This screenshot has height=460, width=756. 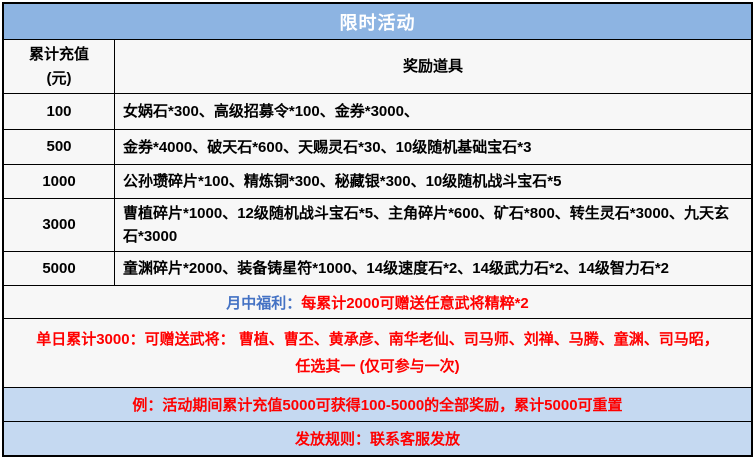 What do you see at coordinates (271, 111) in the screenshot?
I see `reward-cell: 女娲石*300、高级招募令*100、金券*3000、` at bounding box center [271, 111].